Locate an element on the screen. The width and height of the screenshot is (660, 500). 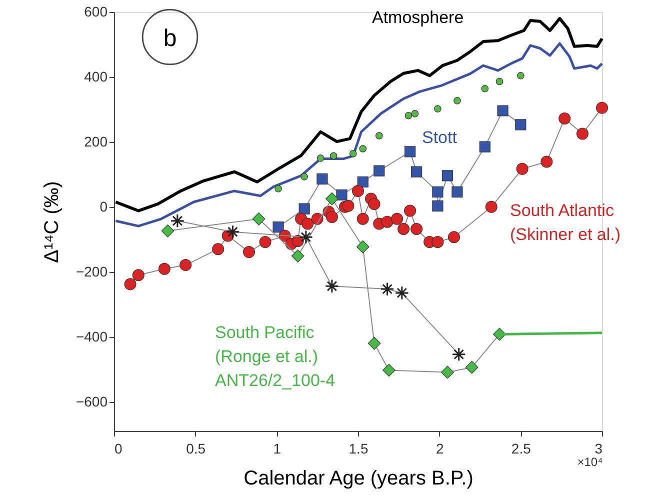
annotation: b is located at coordinates (170, 38).